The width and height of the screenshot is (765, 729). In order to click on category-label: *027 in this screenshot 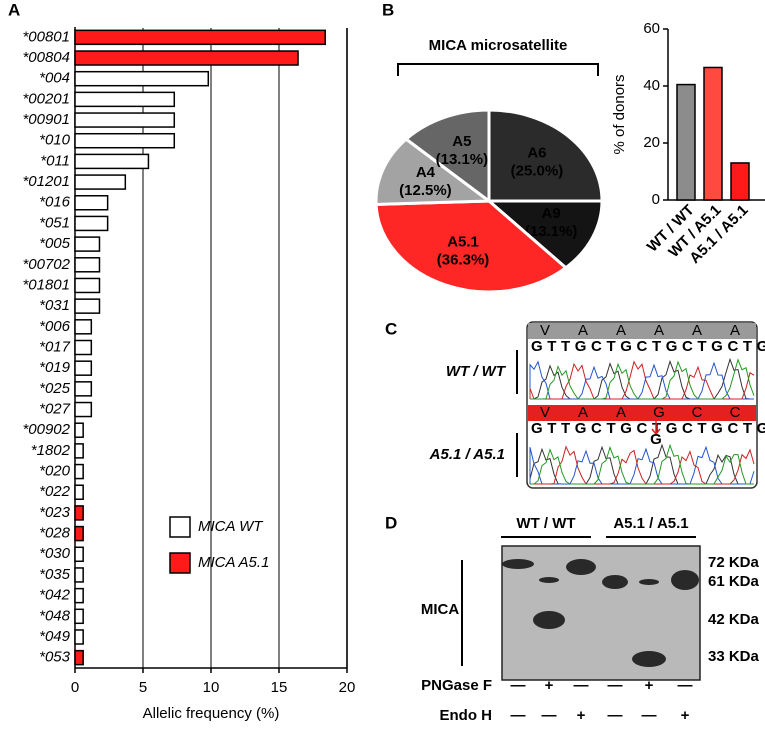, I will do `click(55, 409)`.